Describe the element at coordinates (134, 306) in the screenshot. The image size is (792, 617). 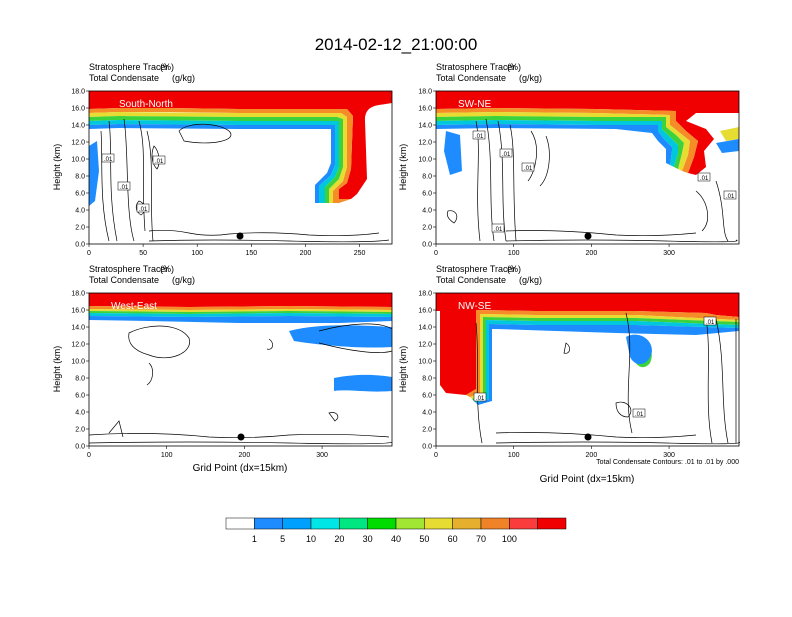
I see `panel-region-label: West-East` at that location.